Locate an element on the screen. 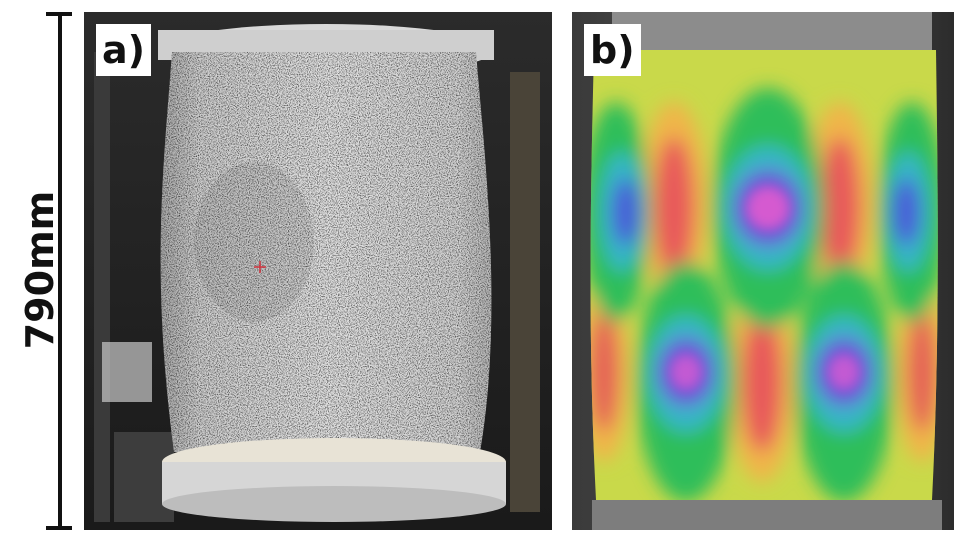 The width and height of the screenshot is (957, 533). top-ring is located at coordinates (772, 32).